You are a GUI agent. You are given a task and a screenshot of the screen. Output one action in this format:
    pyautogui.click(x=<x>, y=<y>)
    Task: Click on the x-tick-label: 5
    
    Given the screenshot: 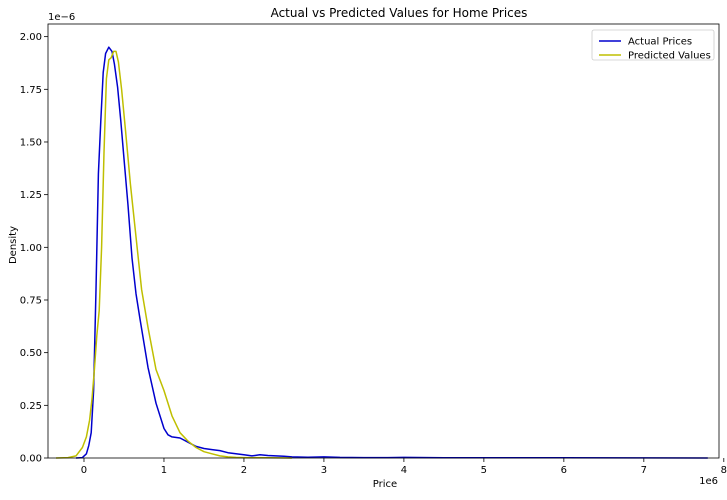 What is the action you would take?
    pyautogui.click(x=484, y=470)
    